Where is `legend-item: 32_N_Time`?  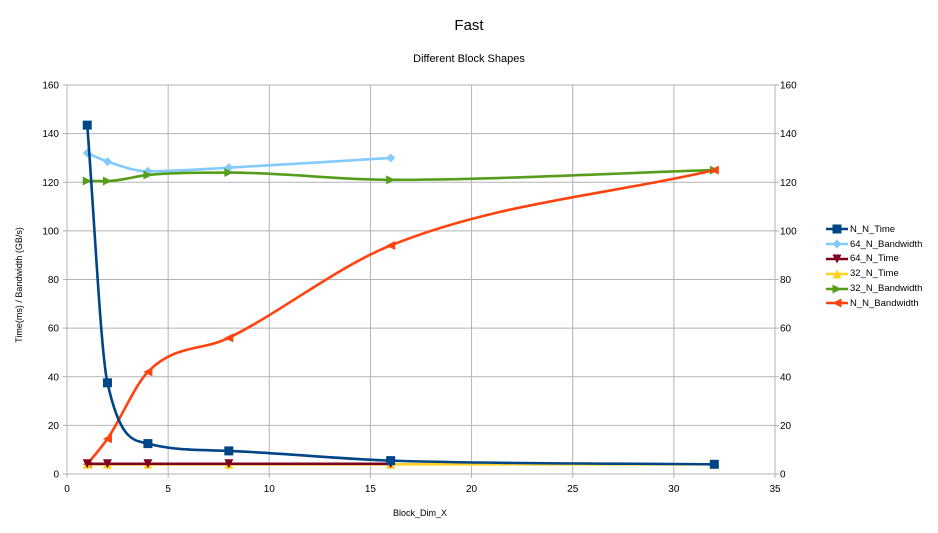
legend-item: 32_N_Time is located at coordinates (874, 273).